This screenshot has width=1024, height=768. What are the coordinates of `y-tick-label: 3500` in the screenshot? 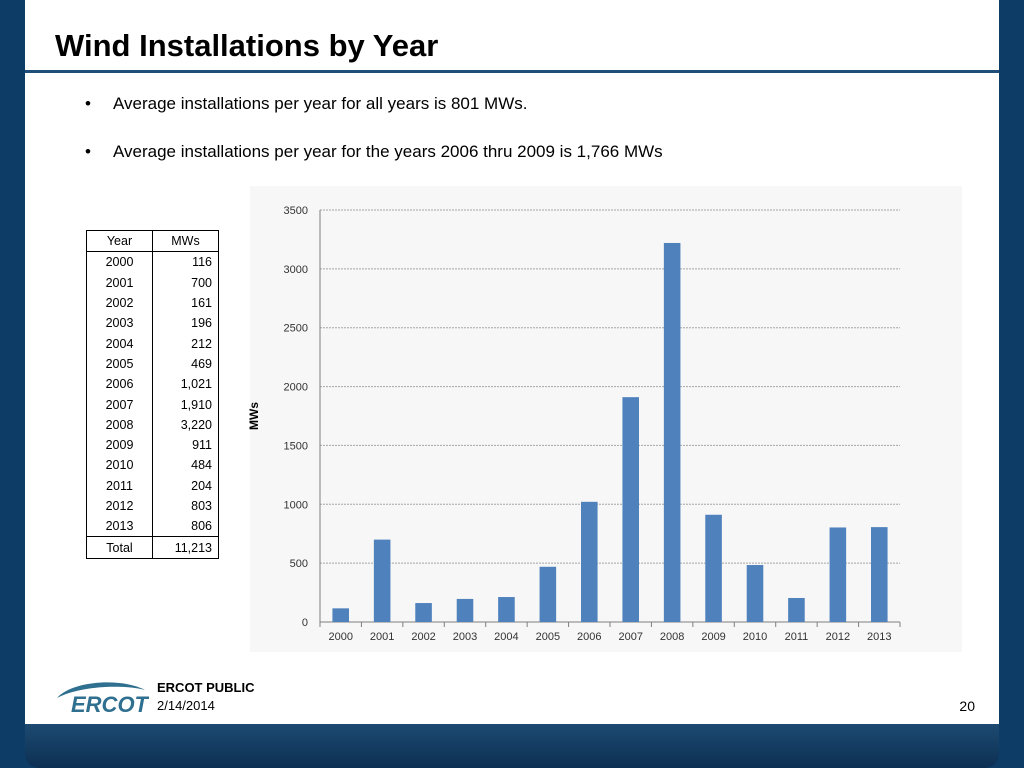 It's located at (296, 211).